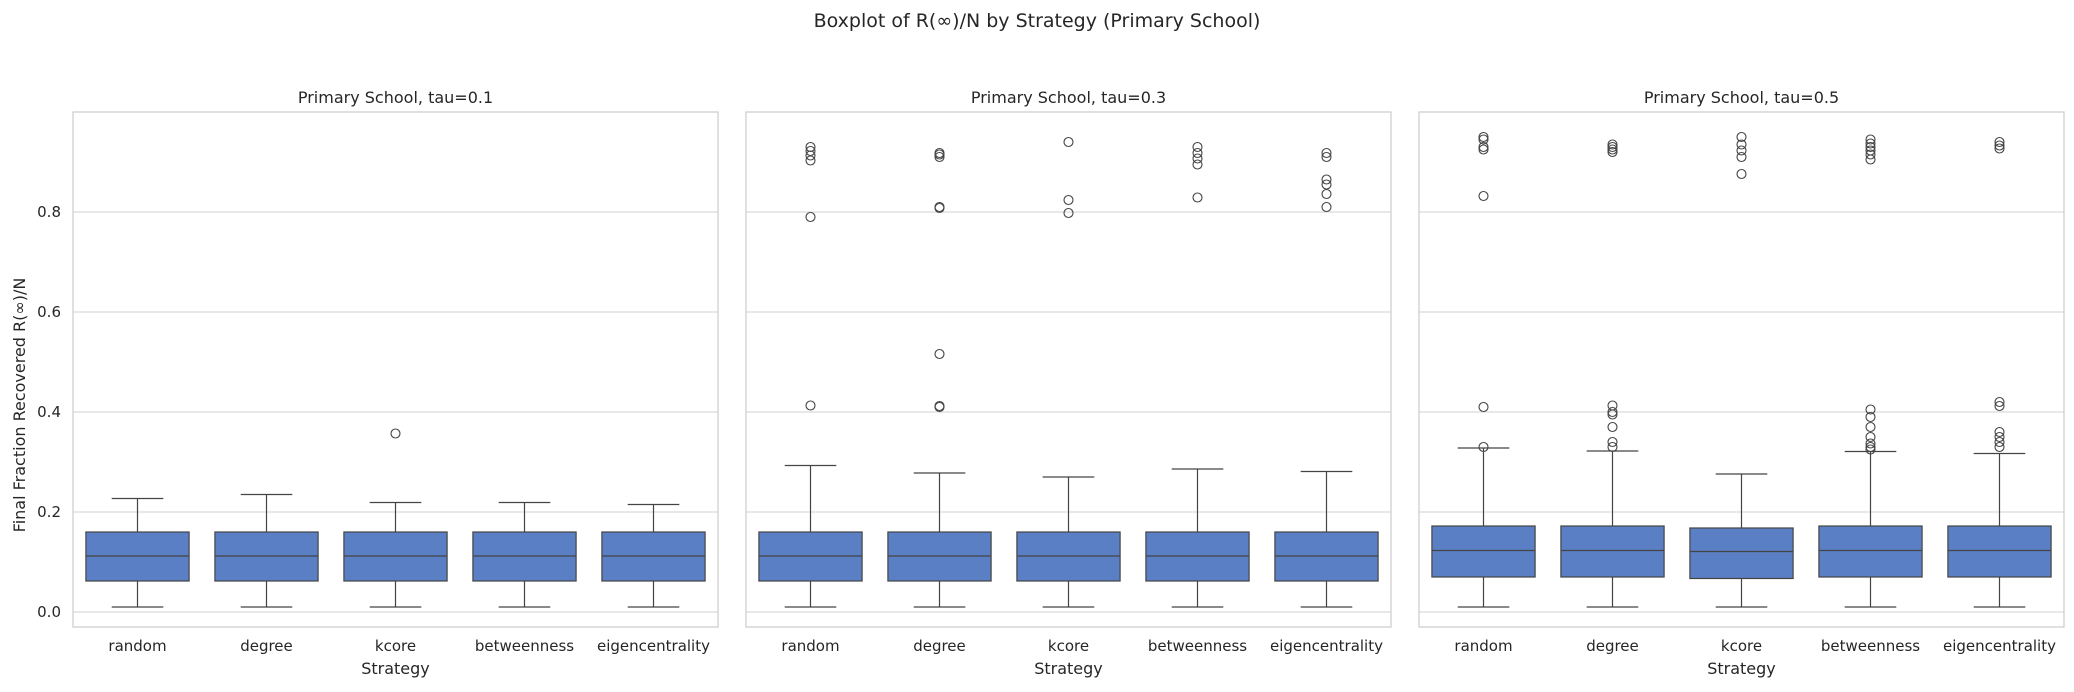 Image resolution: width=2074 pixels, height=692 pixels. What do you see at coordinates (1741, 553) in the screenshot?
I see `box-kcore` at bounding box center [1741, 553].